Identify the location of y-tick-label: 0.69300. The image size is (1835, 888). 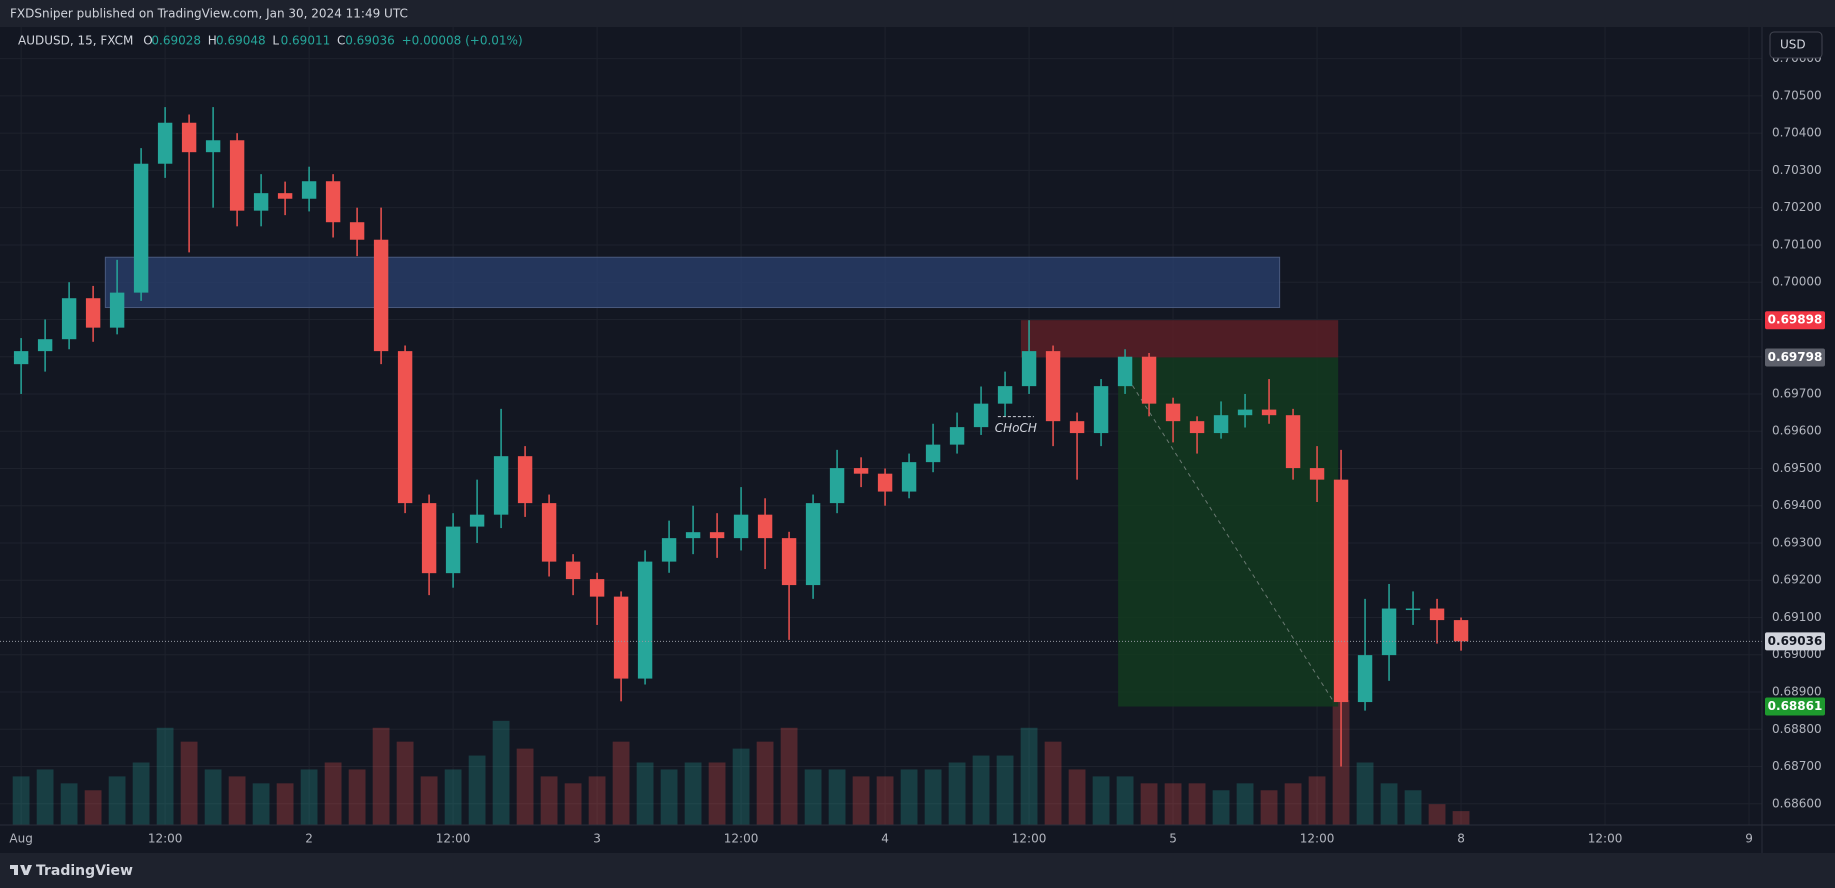
(1797, 542).